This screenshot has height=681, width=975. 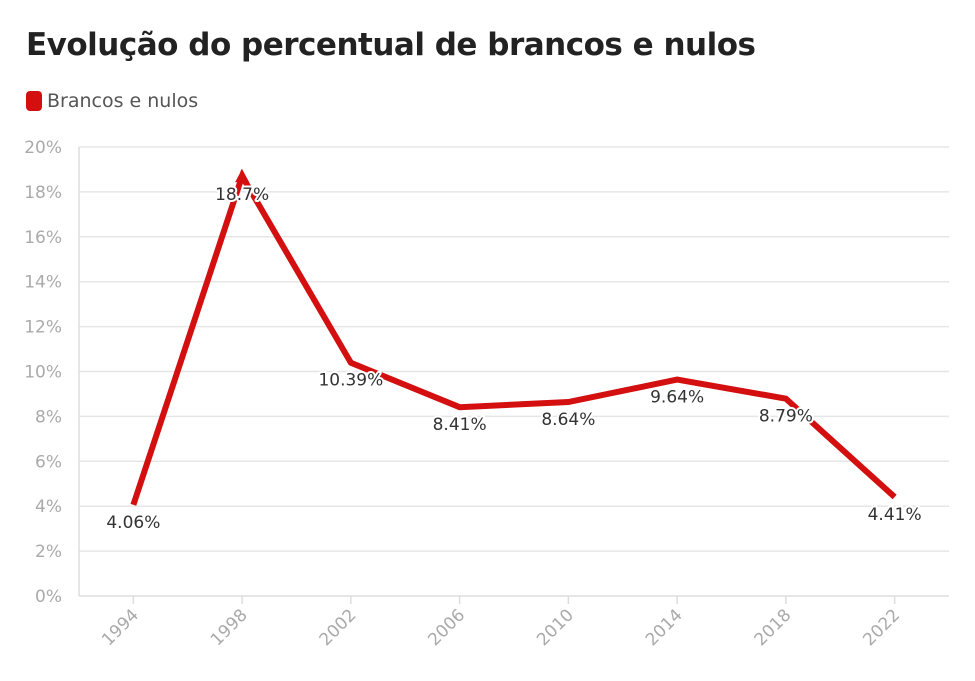 I want to click on data-label: 18.7%, so click(x=242, y=195).